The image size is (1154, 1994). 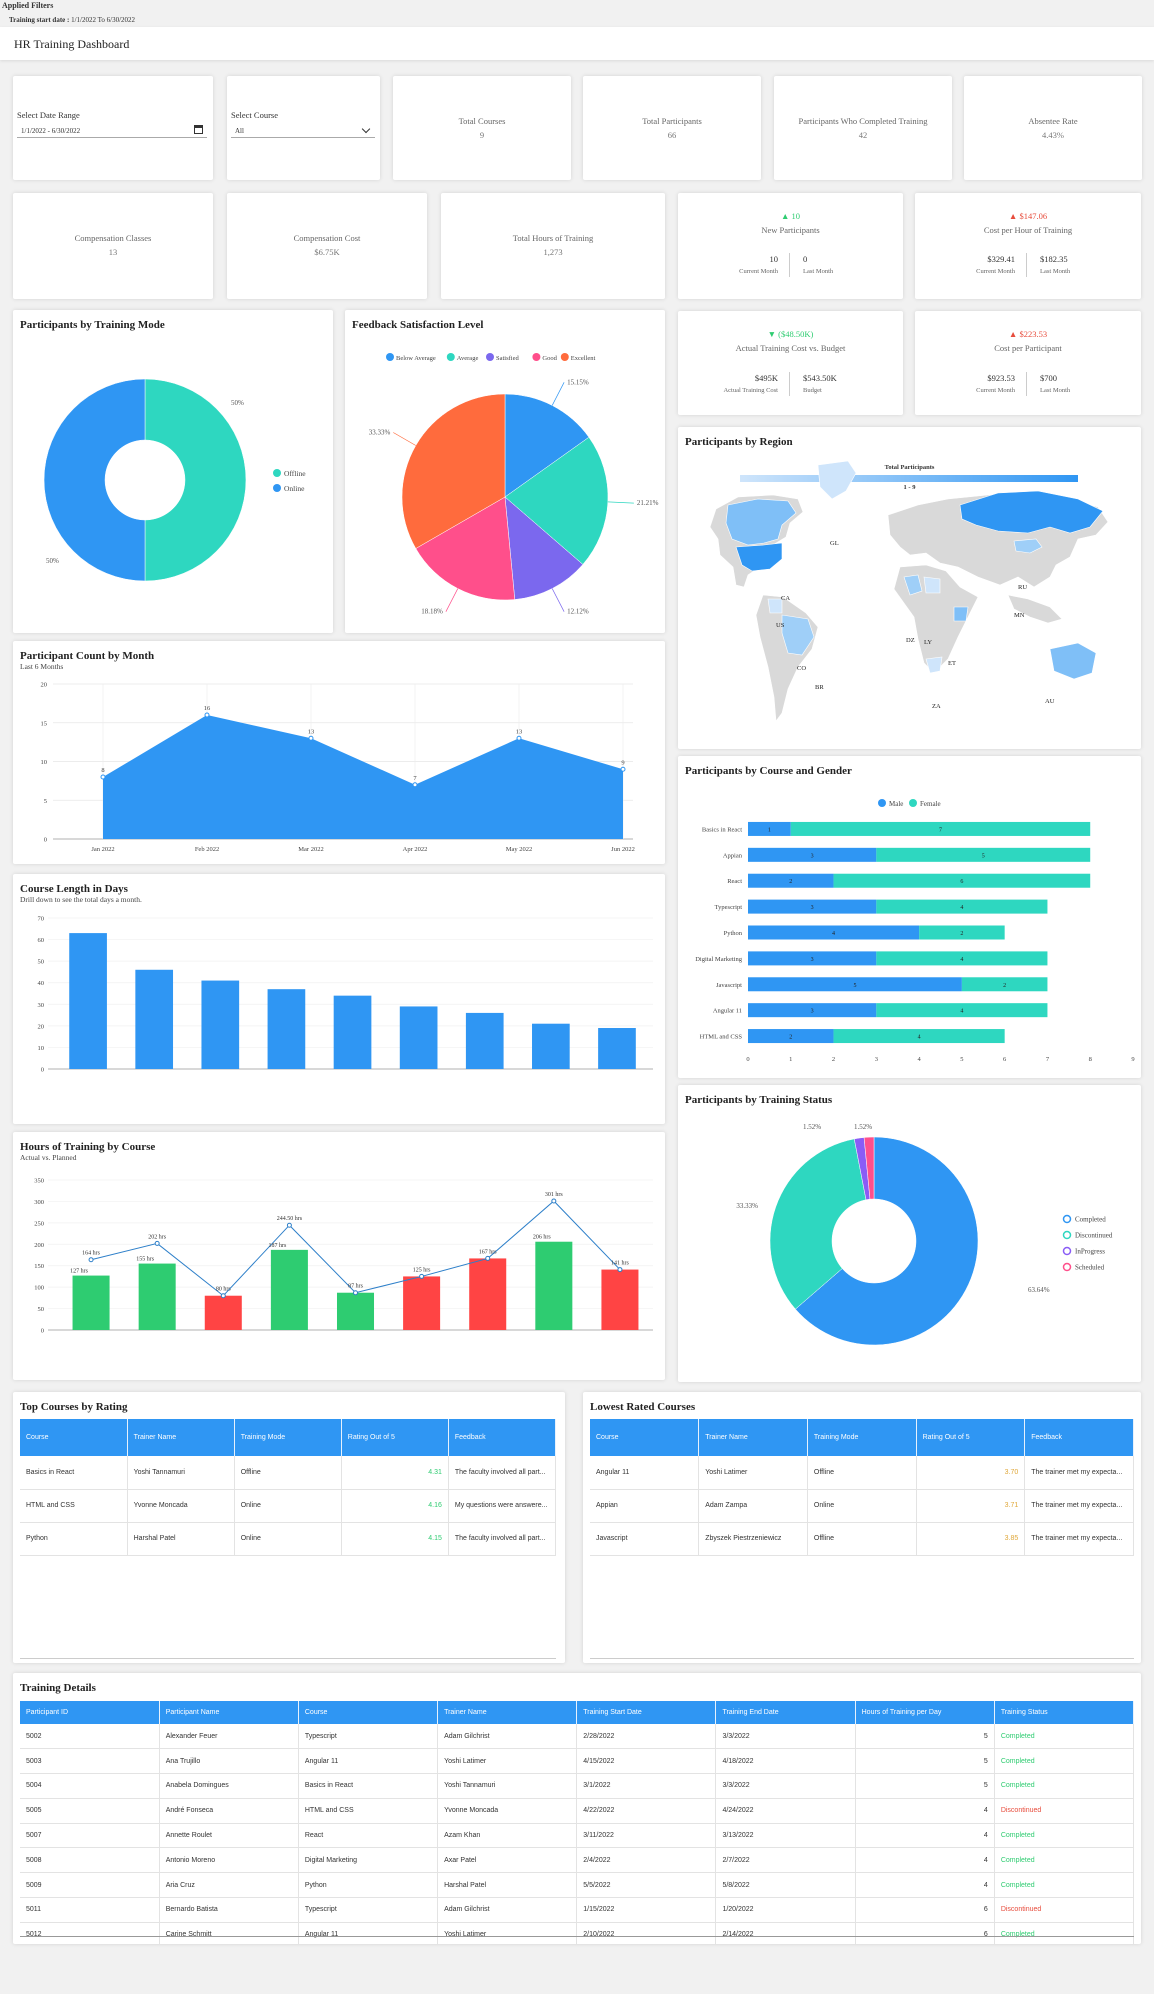 What do you see at coordinates (961, 614) in the screenshot?
I see `region-ethiopia` at bounding box center [961, 614].